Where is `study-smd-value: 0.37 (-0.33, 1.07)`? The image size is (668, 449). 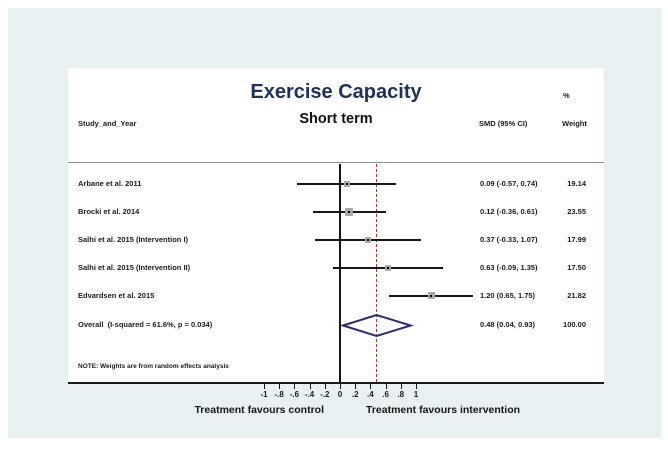
study-smd-value: 0.37 (-0.33, 1.07) is located at coordinates (509, 239).